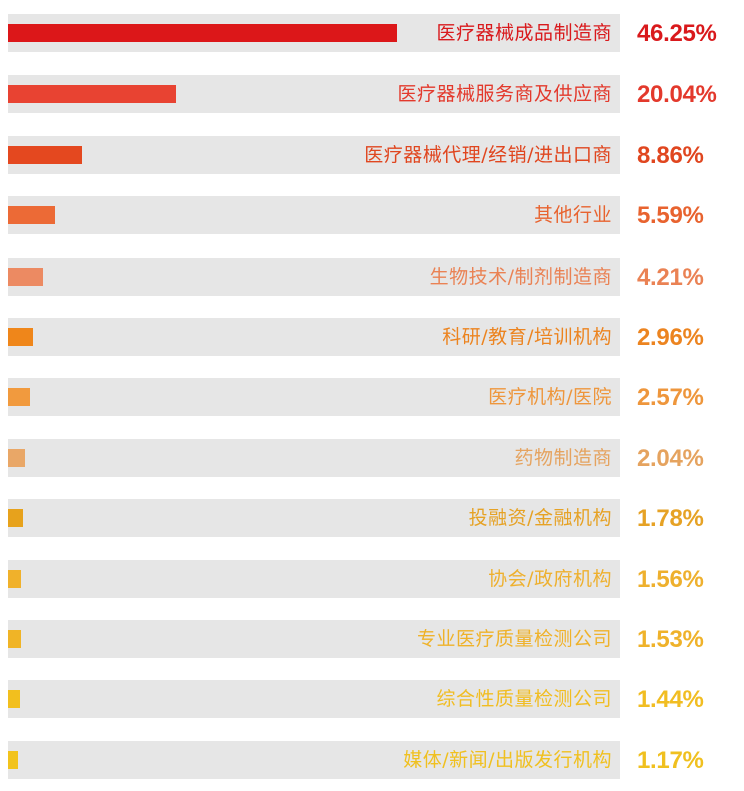 The height and width of the screenshot is (791, 744). I want to click on chart-row: 其他行业 5.59%, so click(372, 215).